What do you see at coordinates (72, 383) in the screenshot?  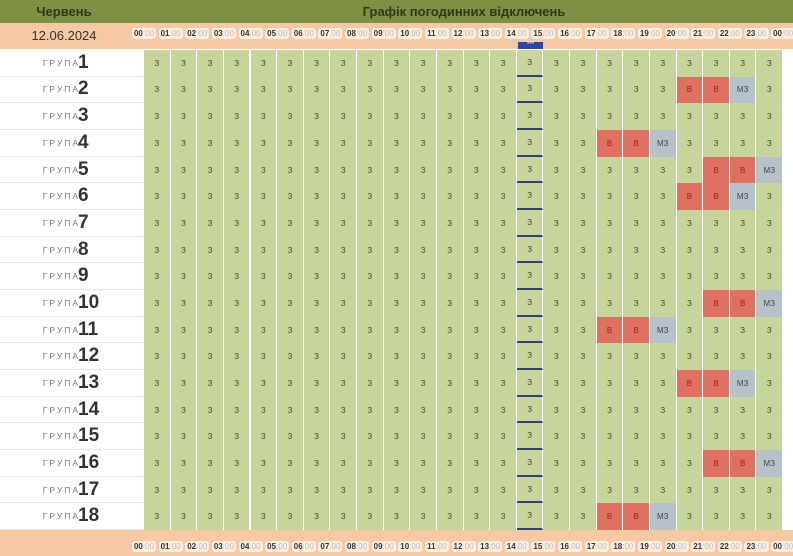 I see `group-label: ГРУПА 13` at bounding box center [72, 383].